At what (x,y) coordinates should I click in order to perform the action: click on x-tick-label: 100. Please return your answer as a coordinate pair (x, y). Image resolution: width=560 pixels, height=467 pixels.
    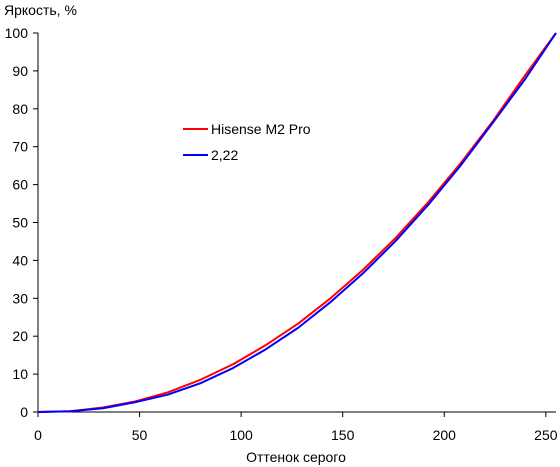
    Looking at the image, I should click on (241, 435).